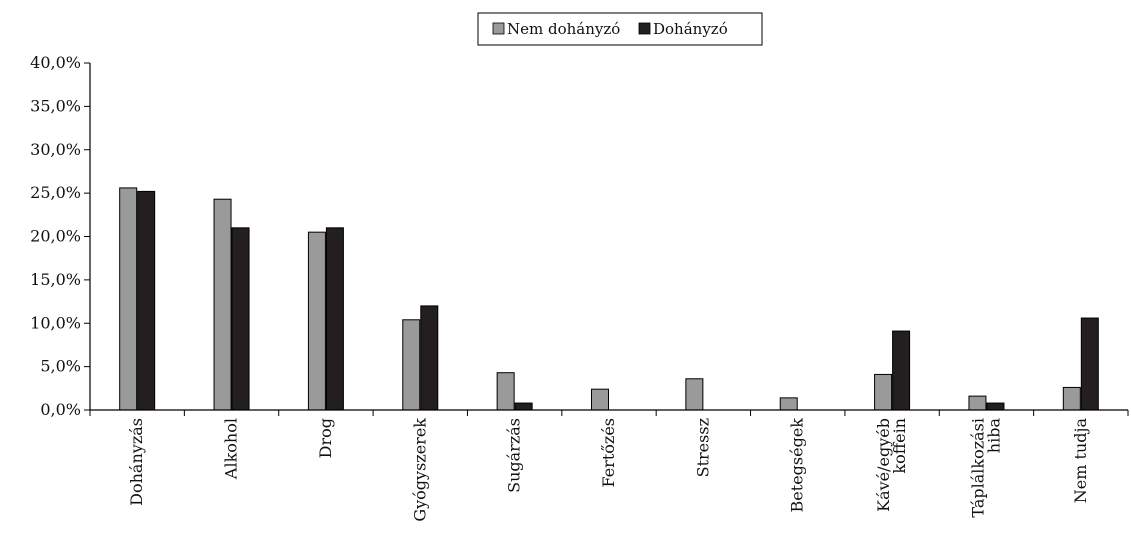  I want to click on x-tick-label: Sugárzás, so click(514, 455).